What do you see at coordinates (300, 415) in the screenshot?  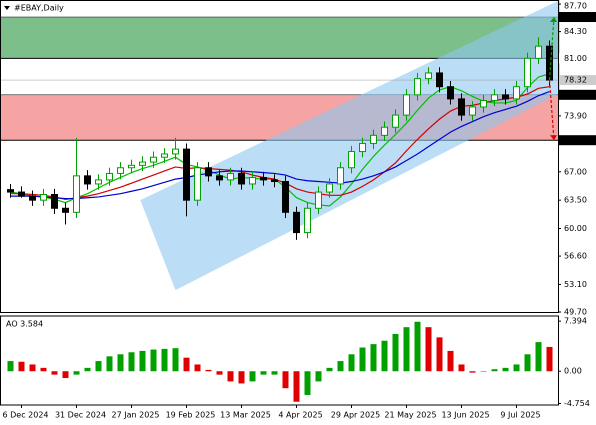 I see `x-tick-label: 4 Apr 2025` at bounding box center [300, 415].